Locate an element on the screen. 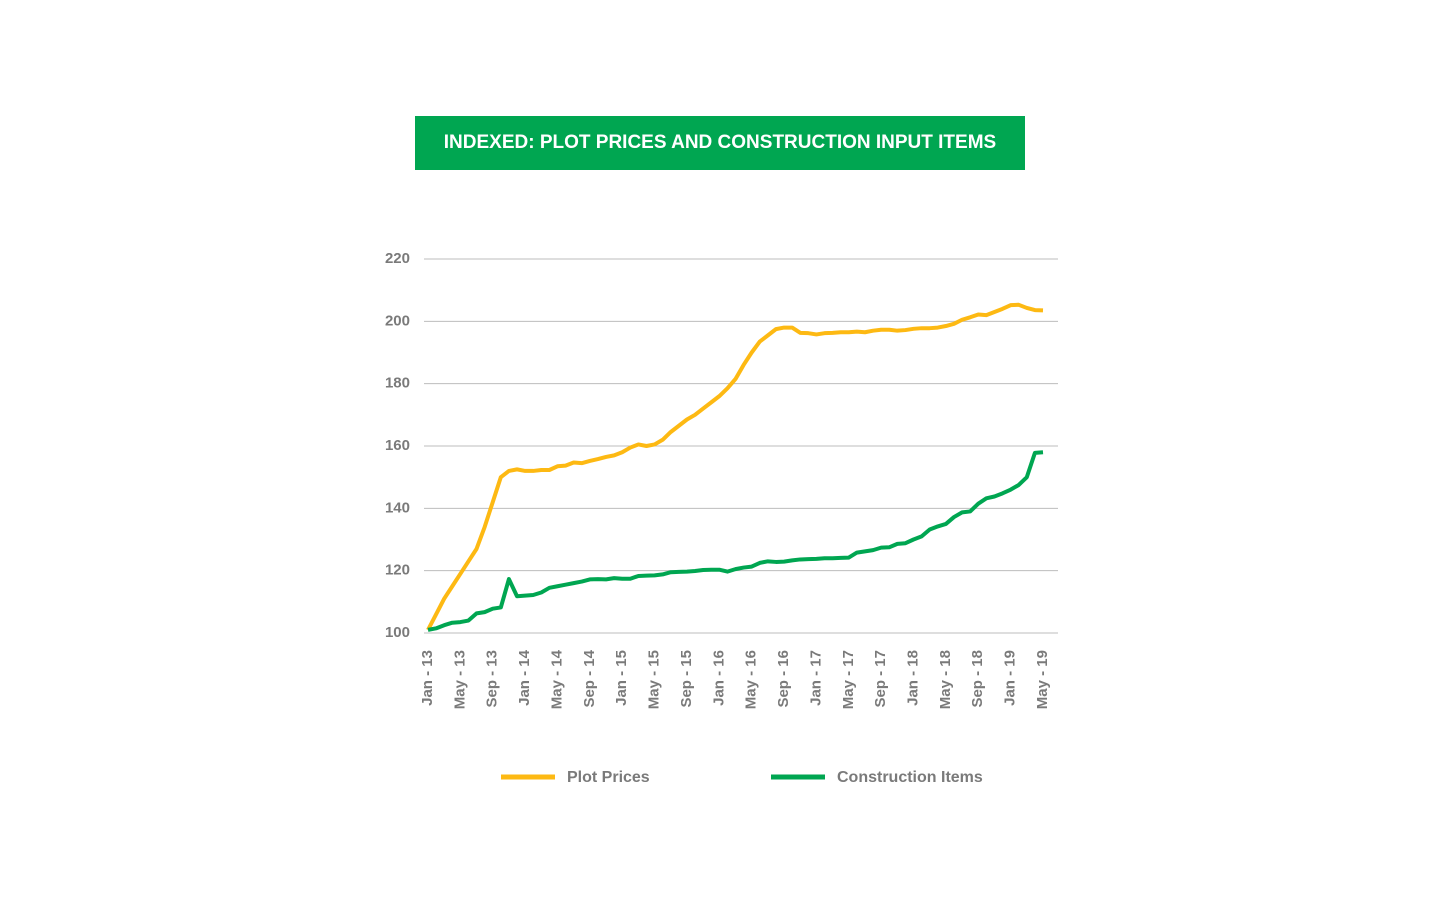 This screenshot has height=905, width=1440. x-tick-label: Sep - 15 is located at coordinates (686, 679).